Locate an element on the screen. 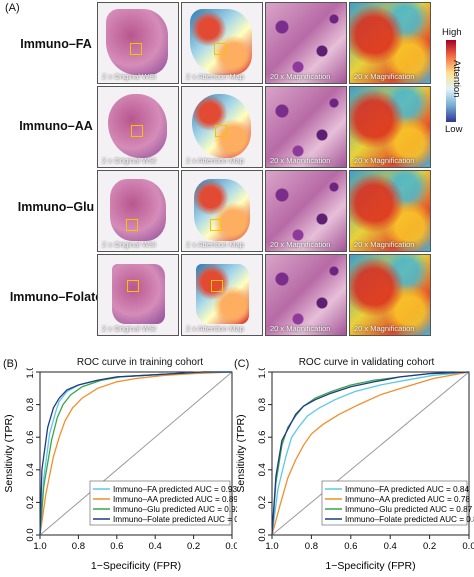 This screenshot has height=577, width=474. attention-colorbar is located at coordinates (451, 81).